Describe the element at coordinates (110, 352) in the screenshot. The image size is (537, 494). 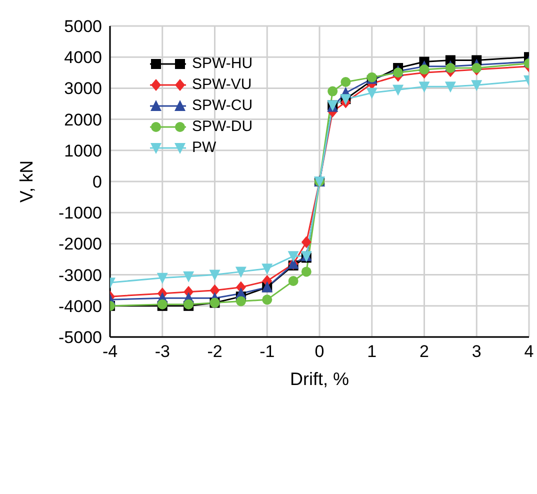
I see `x-tick-label: -4` at that location.